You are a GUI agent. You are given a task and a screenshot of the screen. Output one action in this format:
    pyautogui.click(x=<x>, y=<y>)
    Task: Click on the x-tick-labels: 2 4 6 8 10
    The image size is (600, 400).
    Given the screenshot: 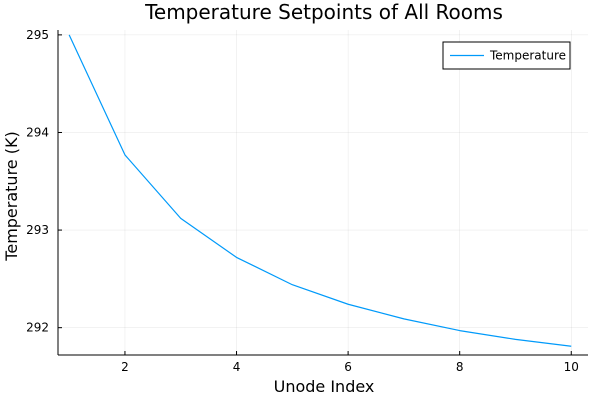 What is the action you would take?
    pyautogui.click(x=350, y=367)
    